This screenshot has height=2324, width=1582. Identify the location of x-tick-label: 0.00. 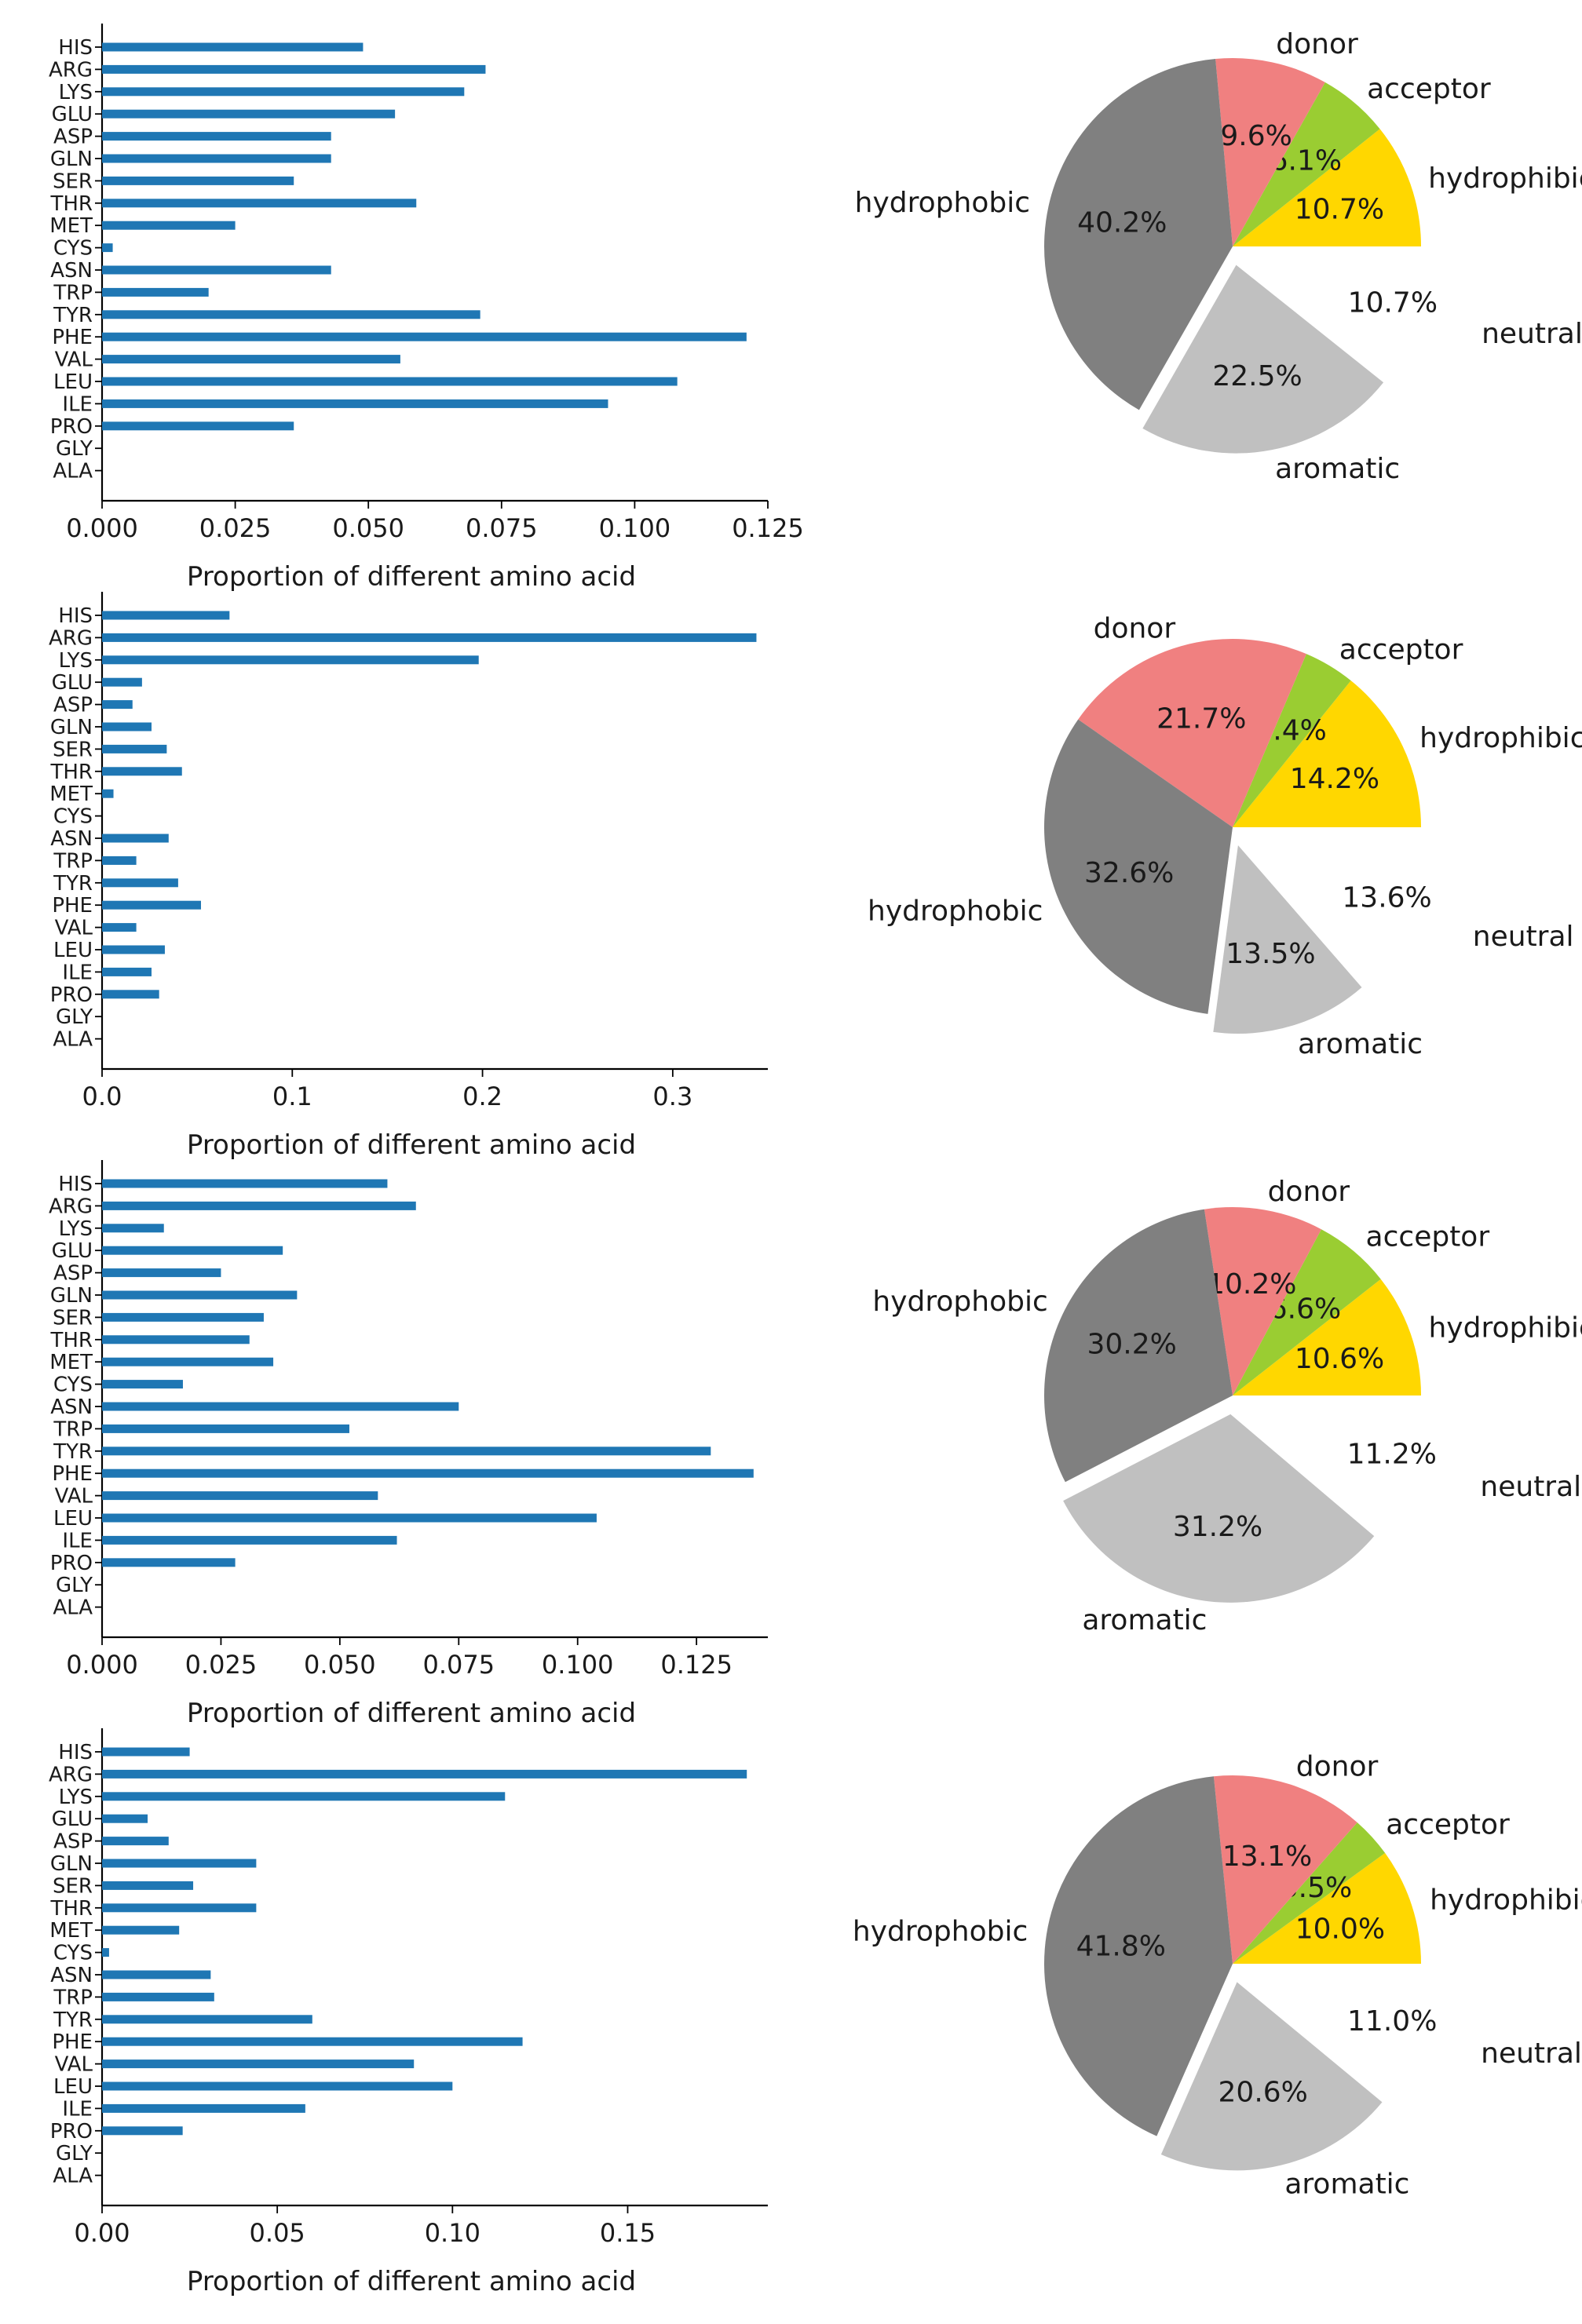
(102, 2233).